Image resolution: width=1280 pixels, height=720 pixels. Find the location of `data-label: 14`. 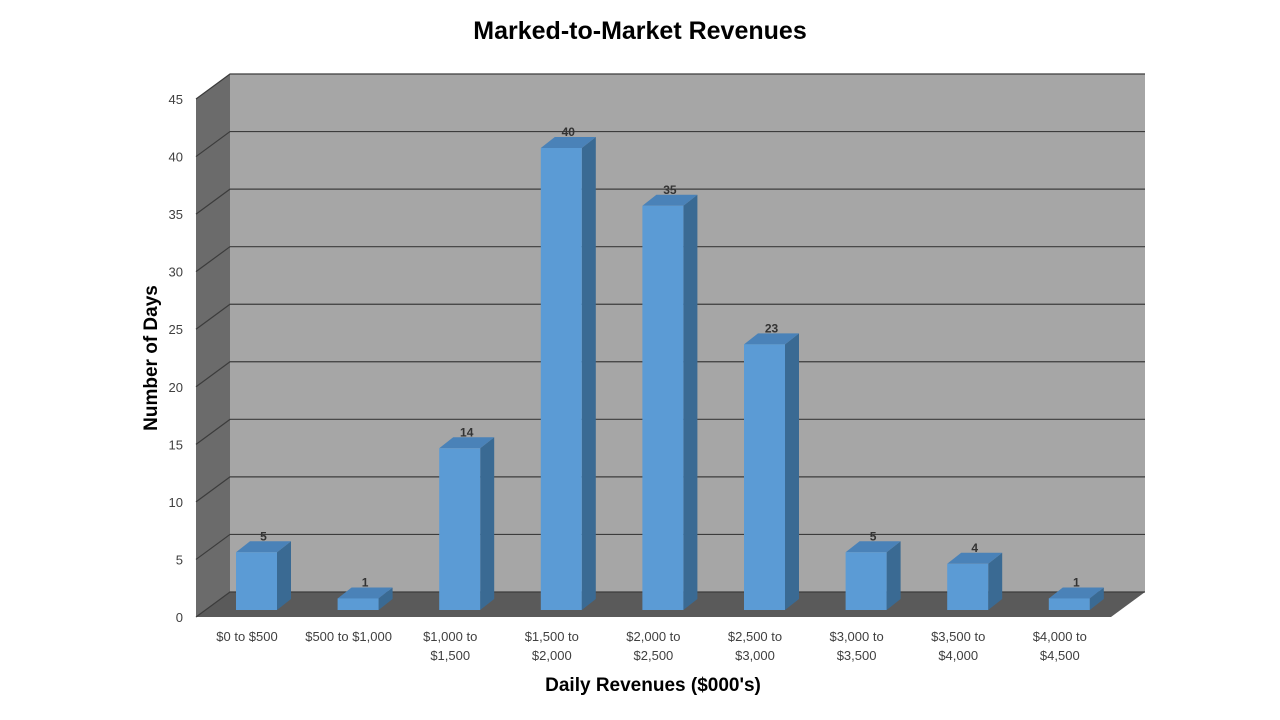

data-label: 14 is located at coordinates (467, 432).